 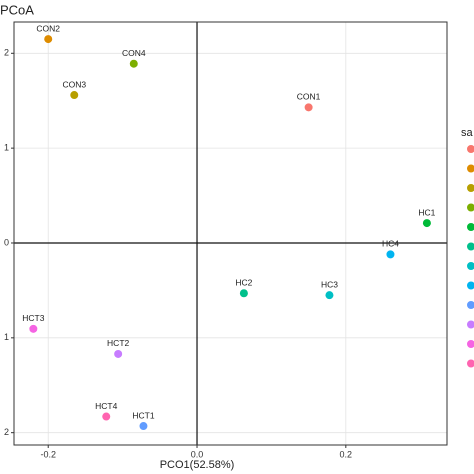 What do you see at coordinates (48, 28) in the screenshot?
I see `point-label: CON2` at bounding box center [48, 28].